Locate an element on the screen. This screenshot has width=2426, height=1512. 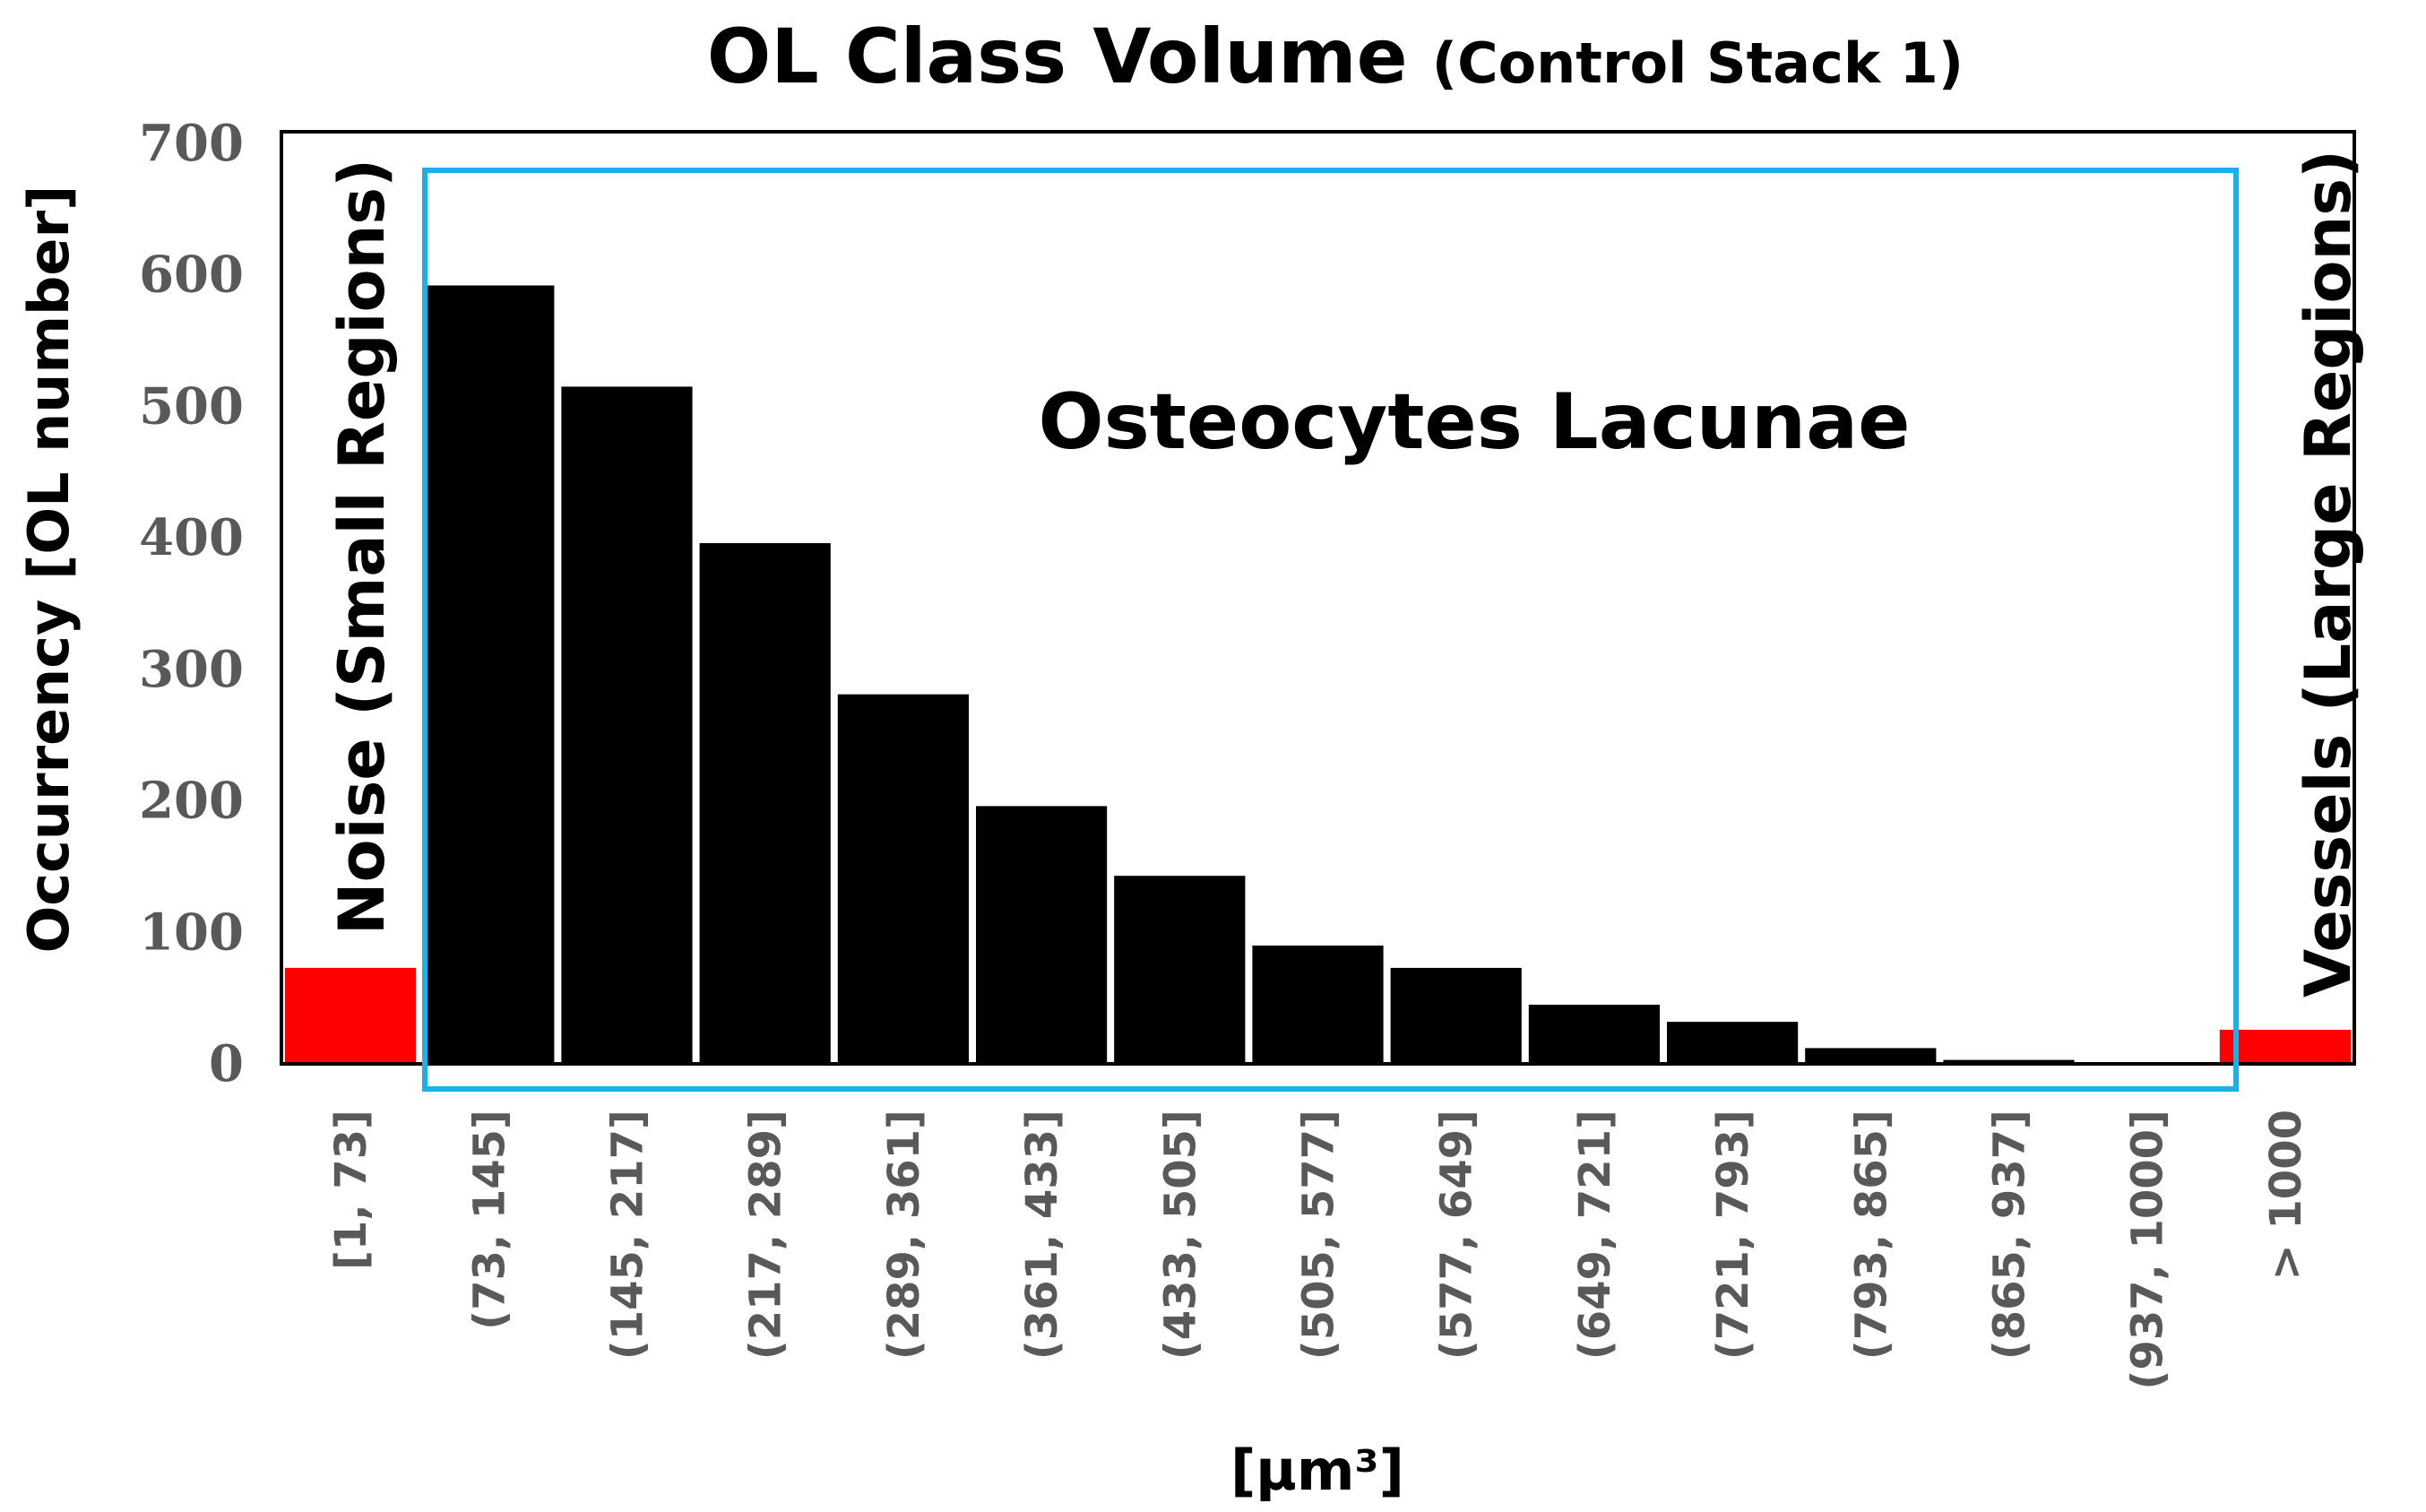
chart-subtitle: (Control Stack 1) is located at coordinates (1698, 63).